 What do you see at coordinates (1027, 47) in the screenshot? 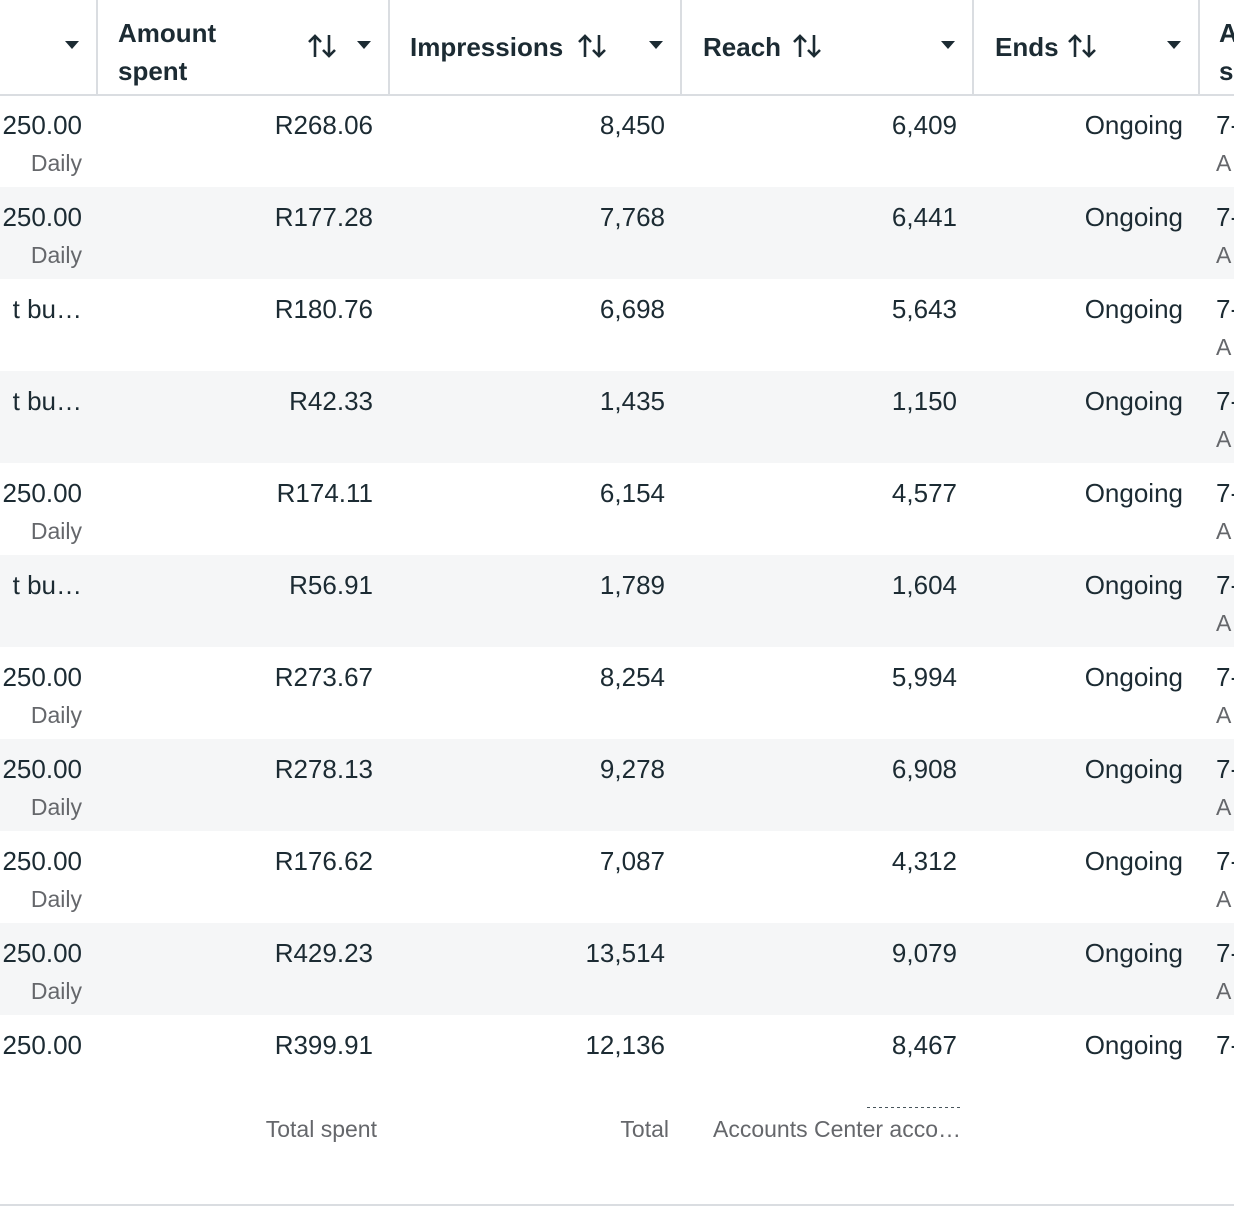
I see `header-ends: Ends` at bounding box center [1027, 47].